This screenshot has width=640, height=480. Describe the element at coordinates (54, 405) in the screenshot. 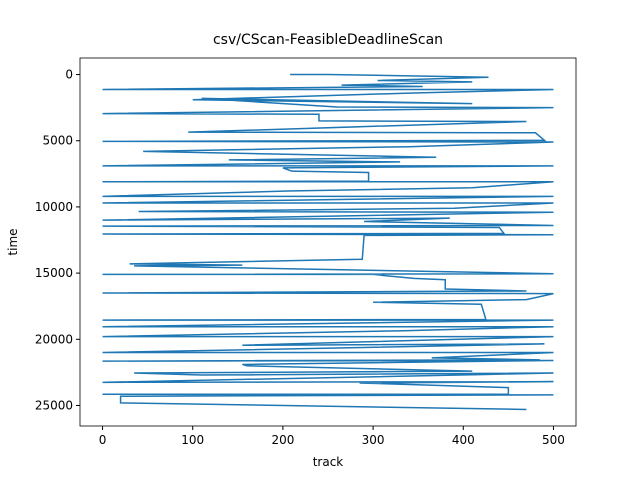

I see `y-tick-label: 25000` at that location.